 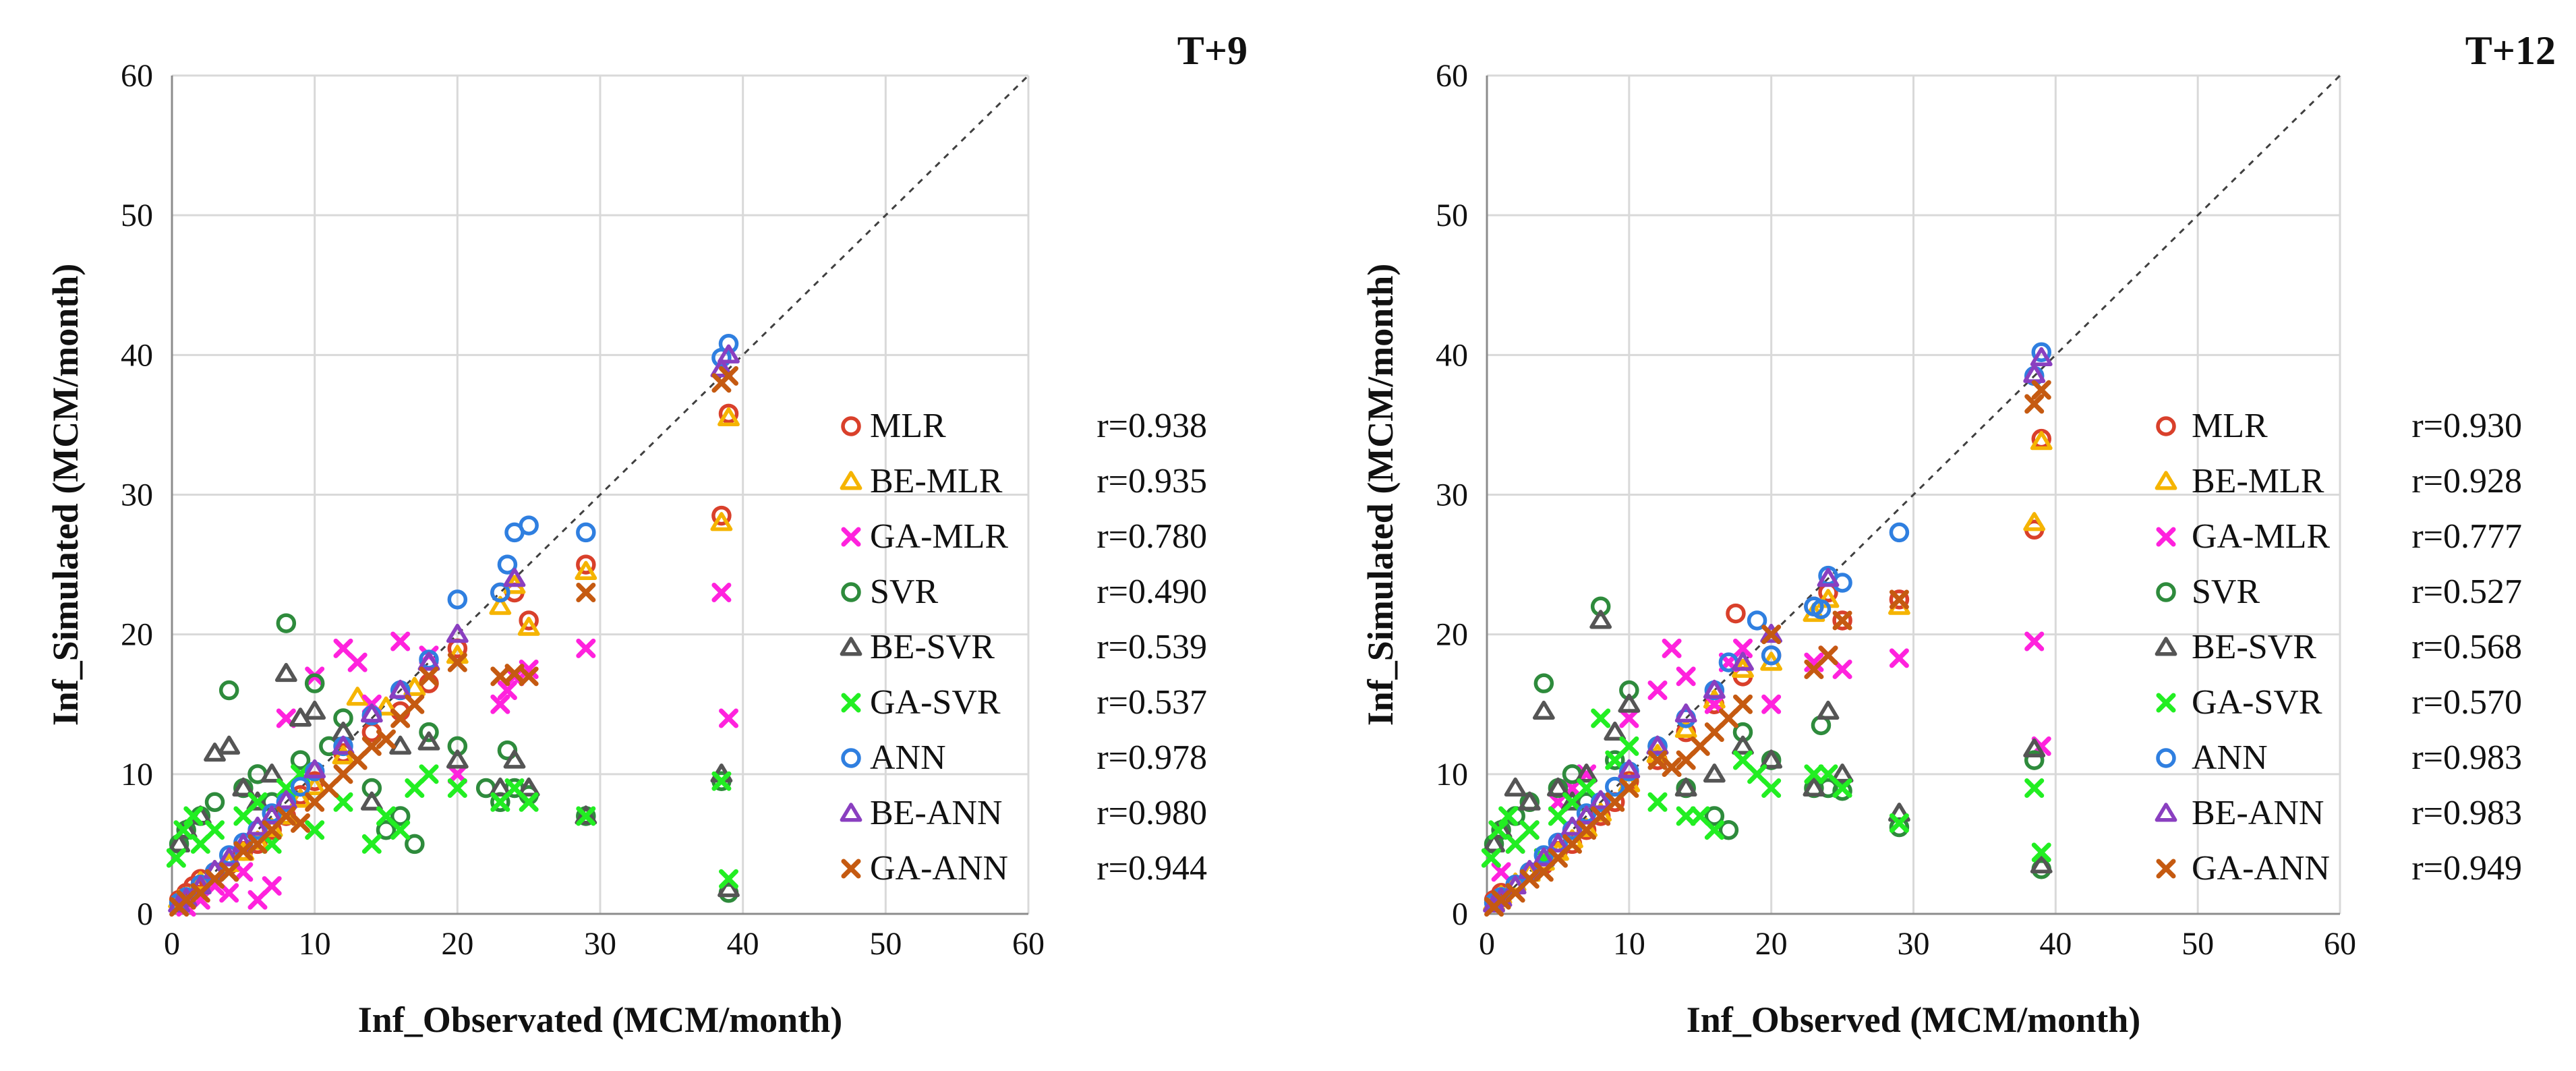 What do you see at coordinates (1452, 774) in the screenshot?
I see `y-tick-label: 10` at bounding box center [1452, 774].